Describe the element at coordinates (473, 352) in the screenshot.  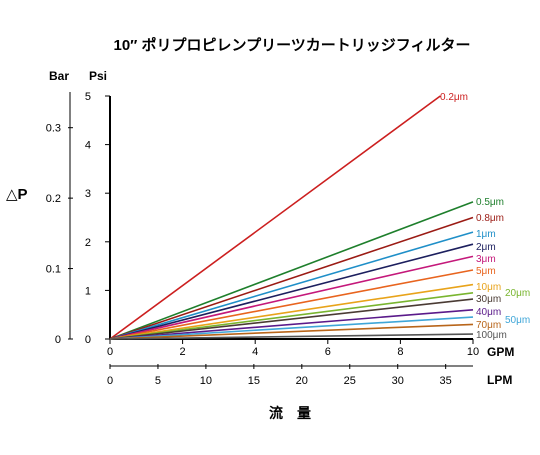
I see `gpm-tick-label: 10` at that location.